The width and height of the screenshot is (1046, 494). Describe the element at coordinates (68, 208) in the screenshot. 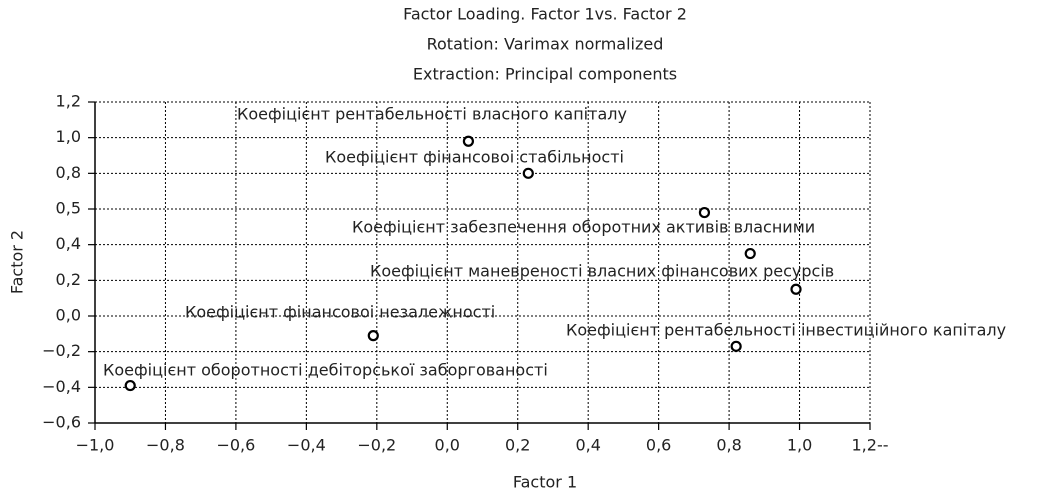

I see `y-tick-label: 0,5` at that location.